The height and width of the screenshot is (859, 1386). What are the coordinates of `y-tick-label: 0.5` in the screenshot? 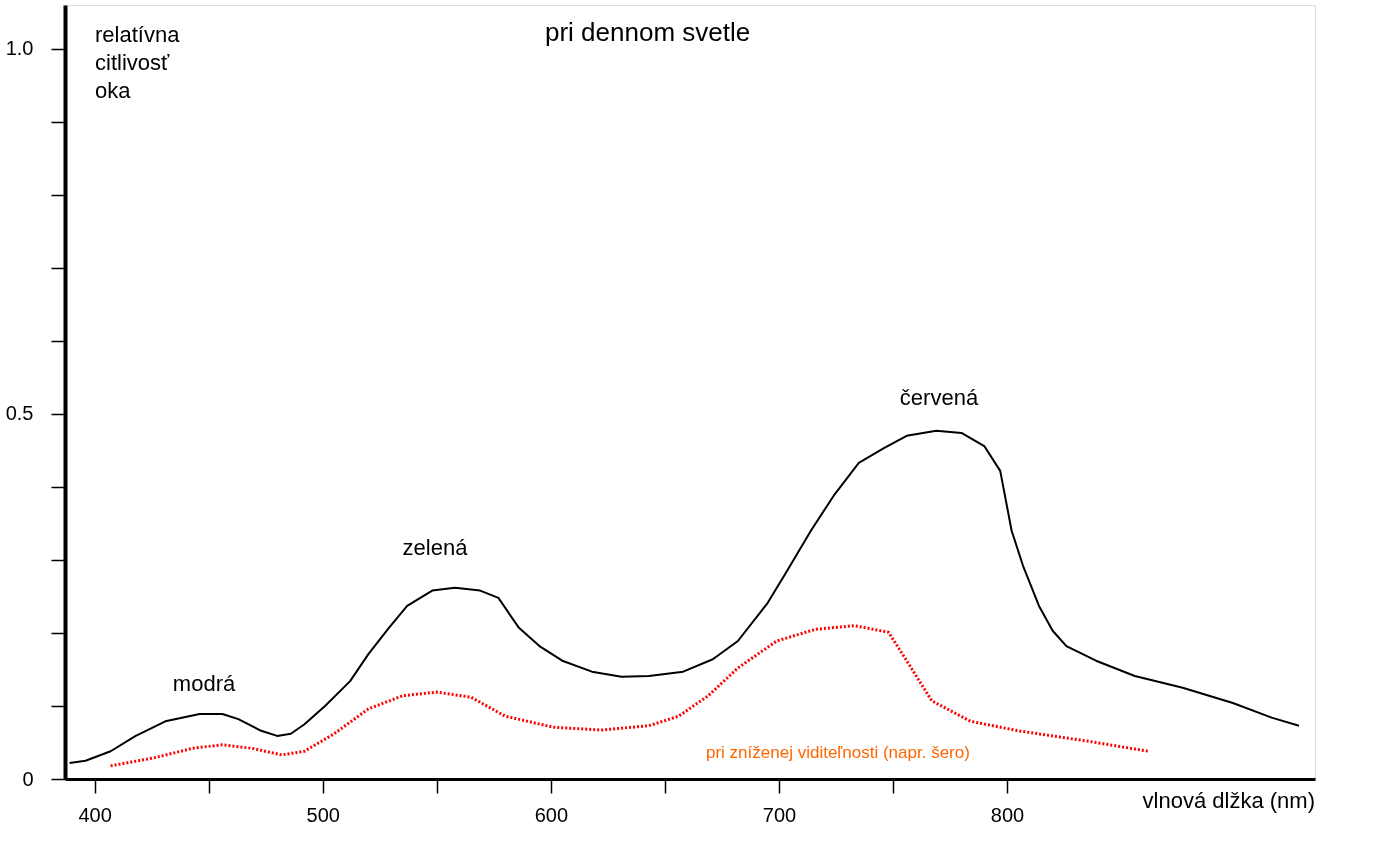 It's located at (19, 413).